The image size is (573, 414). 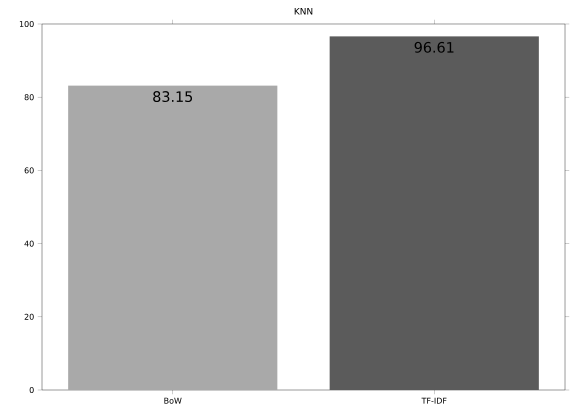 What do you see at coordinates (172, 96) in the screenshot?
I see `data-label: 83.15` at bounding box center [172, 96].